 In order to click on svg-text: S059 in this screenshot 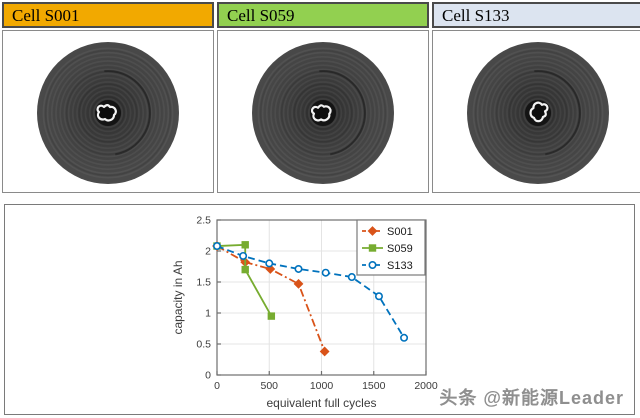, I will do `click(400, 249)`.